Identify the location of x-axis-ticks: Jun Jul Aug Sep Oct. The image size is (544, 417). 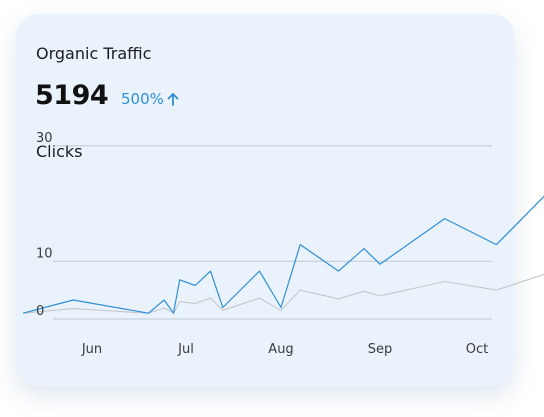
(284, 349).